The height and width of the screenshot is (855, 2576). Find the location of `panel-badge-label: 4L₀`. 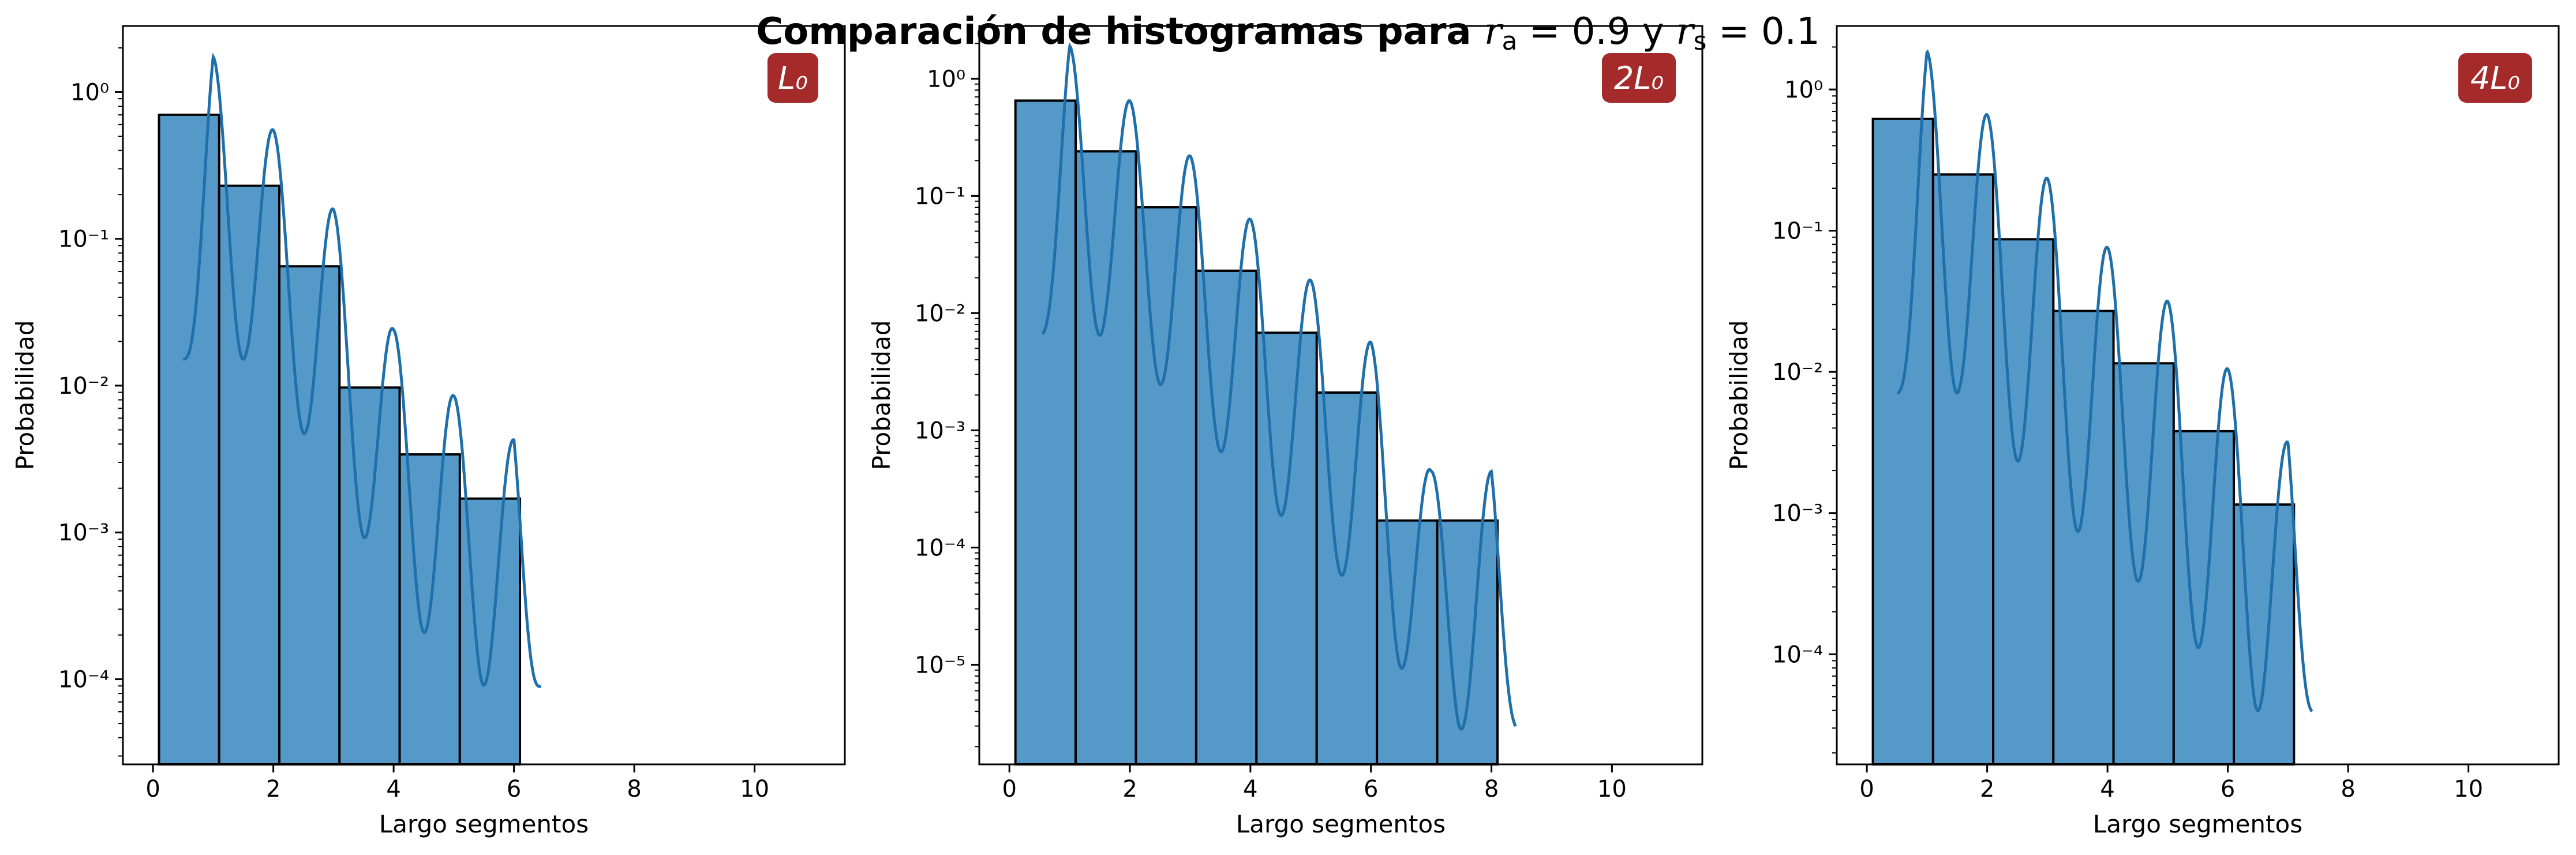

panel-badge-label: 4L₀ is located at coordinates (2495, 78).